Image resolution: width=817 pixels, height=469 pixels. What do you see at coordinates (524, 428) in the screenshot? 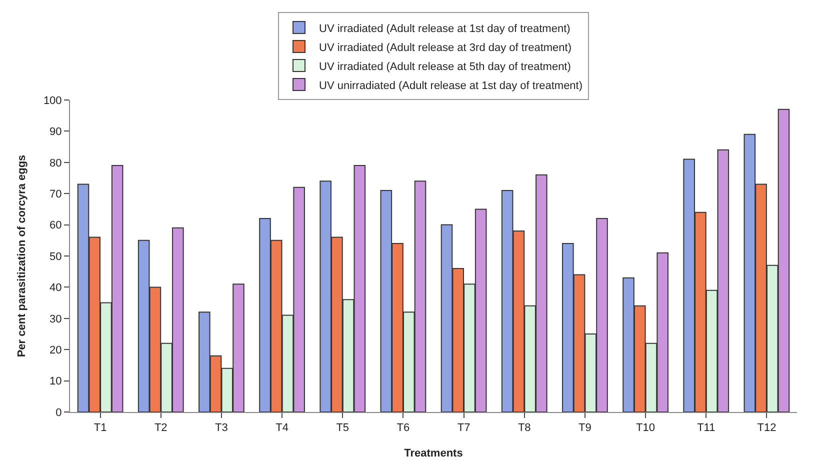
I see `x-tick-label: T8` at bounding box center [524, 428].